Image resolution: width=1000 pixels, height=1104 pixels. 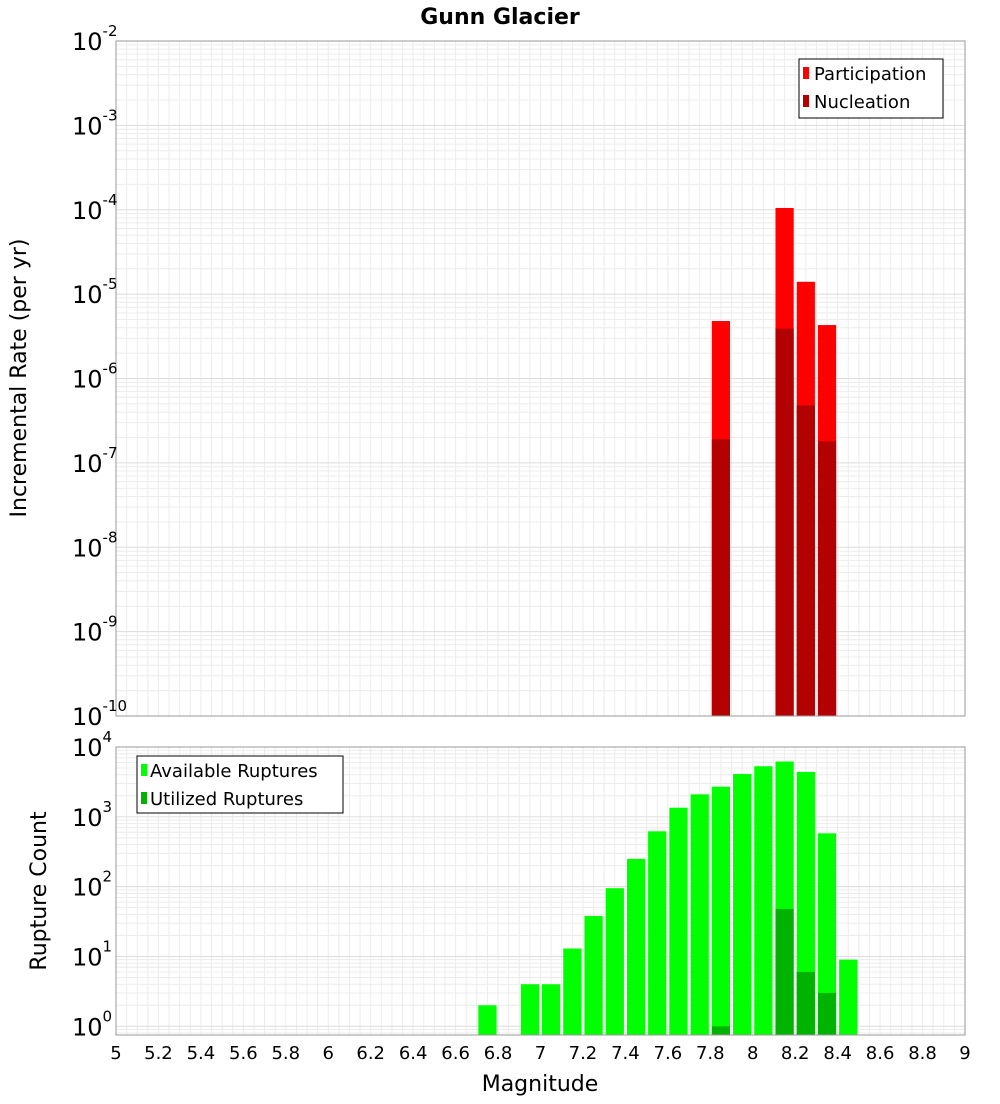 I want to click on top-y-tick-labels: 10⁻¹⁰ 10⁻⁹ 10⁻⁸ 10⁻⁷ 10⁻⁶ 10⁻⁵ 10⁻⁴ 10⁻³ 10⁻², so click(x=99, y=376).